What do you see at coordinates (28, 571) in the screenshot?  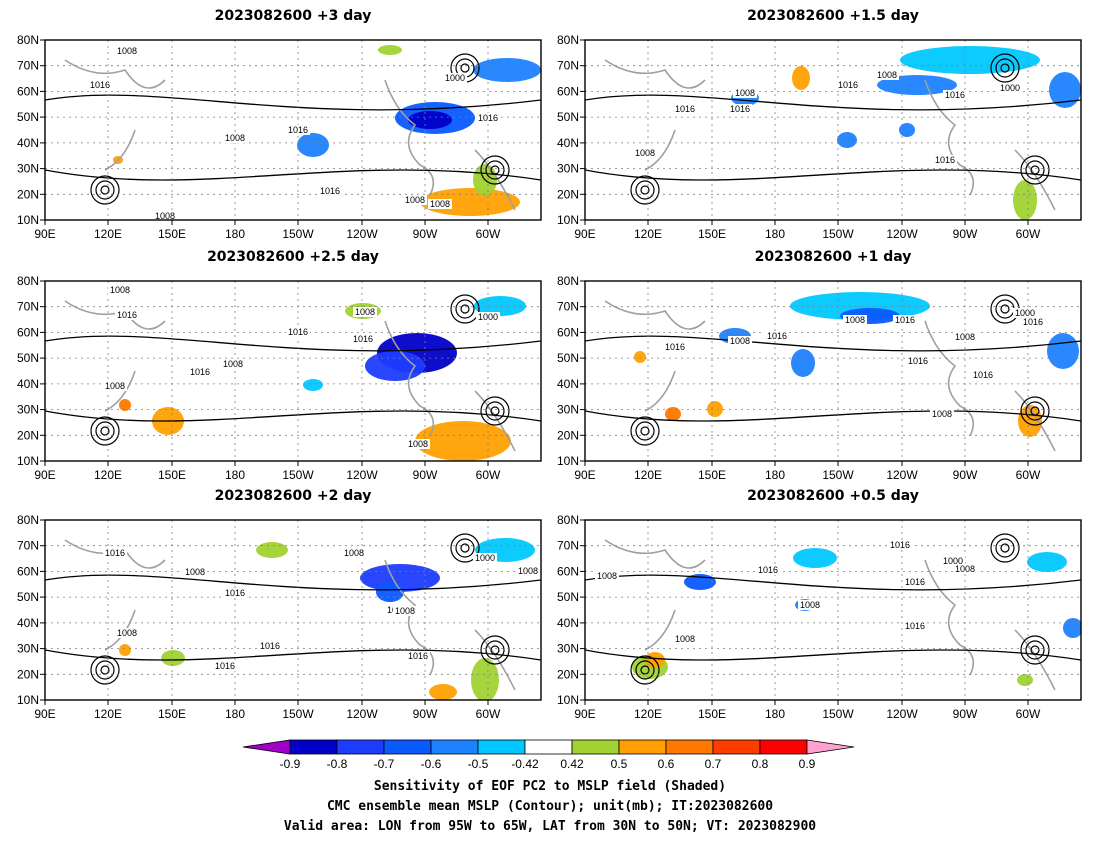 I see `y-tick-label: 60N` at bounding box center [28, 571].